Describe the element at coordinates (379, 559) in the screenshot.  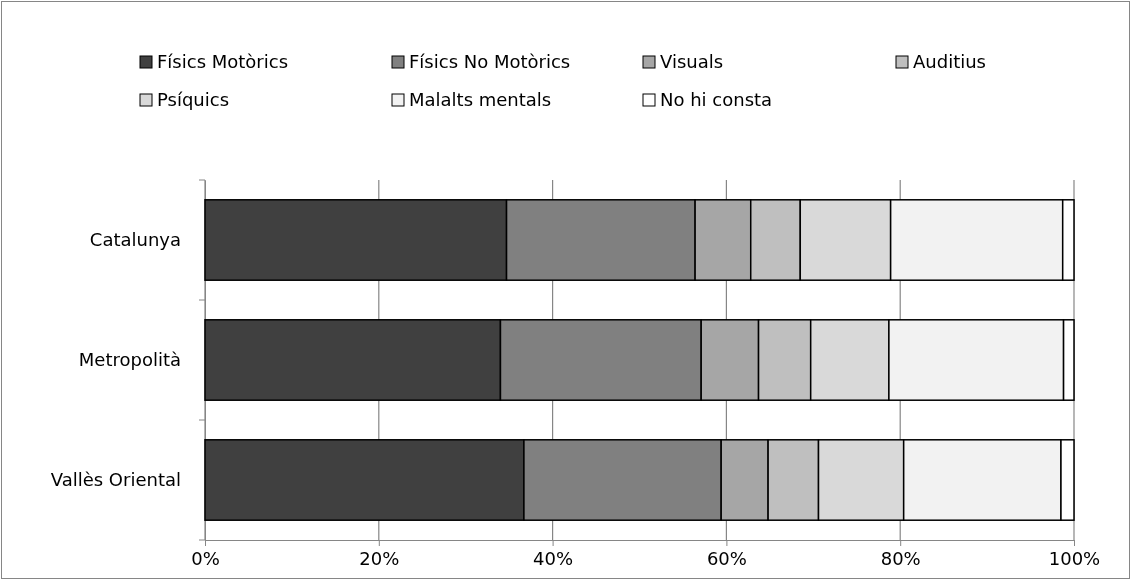
I see `x-tick-label: 20%` at that location.